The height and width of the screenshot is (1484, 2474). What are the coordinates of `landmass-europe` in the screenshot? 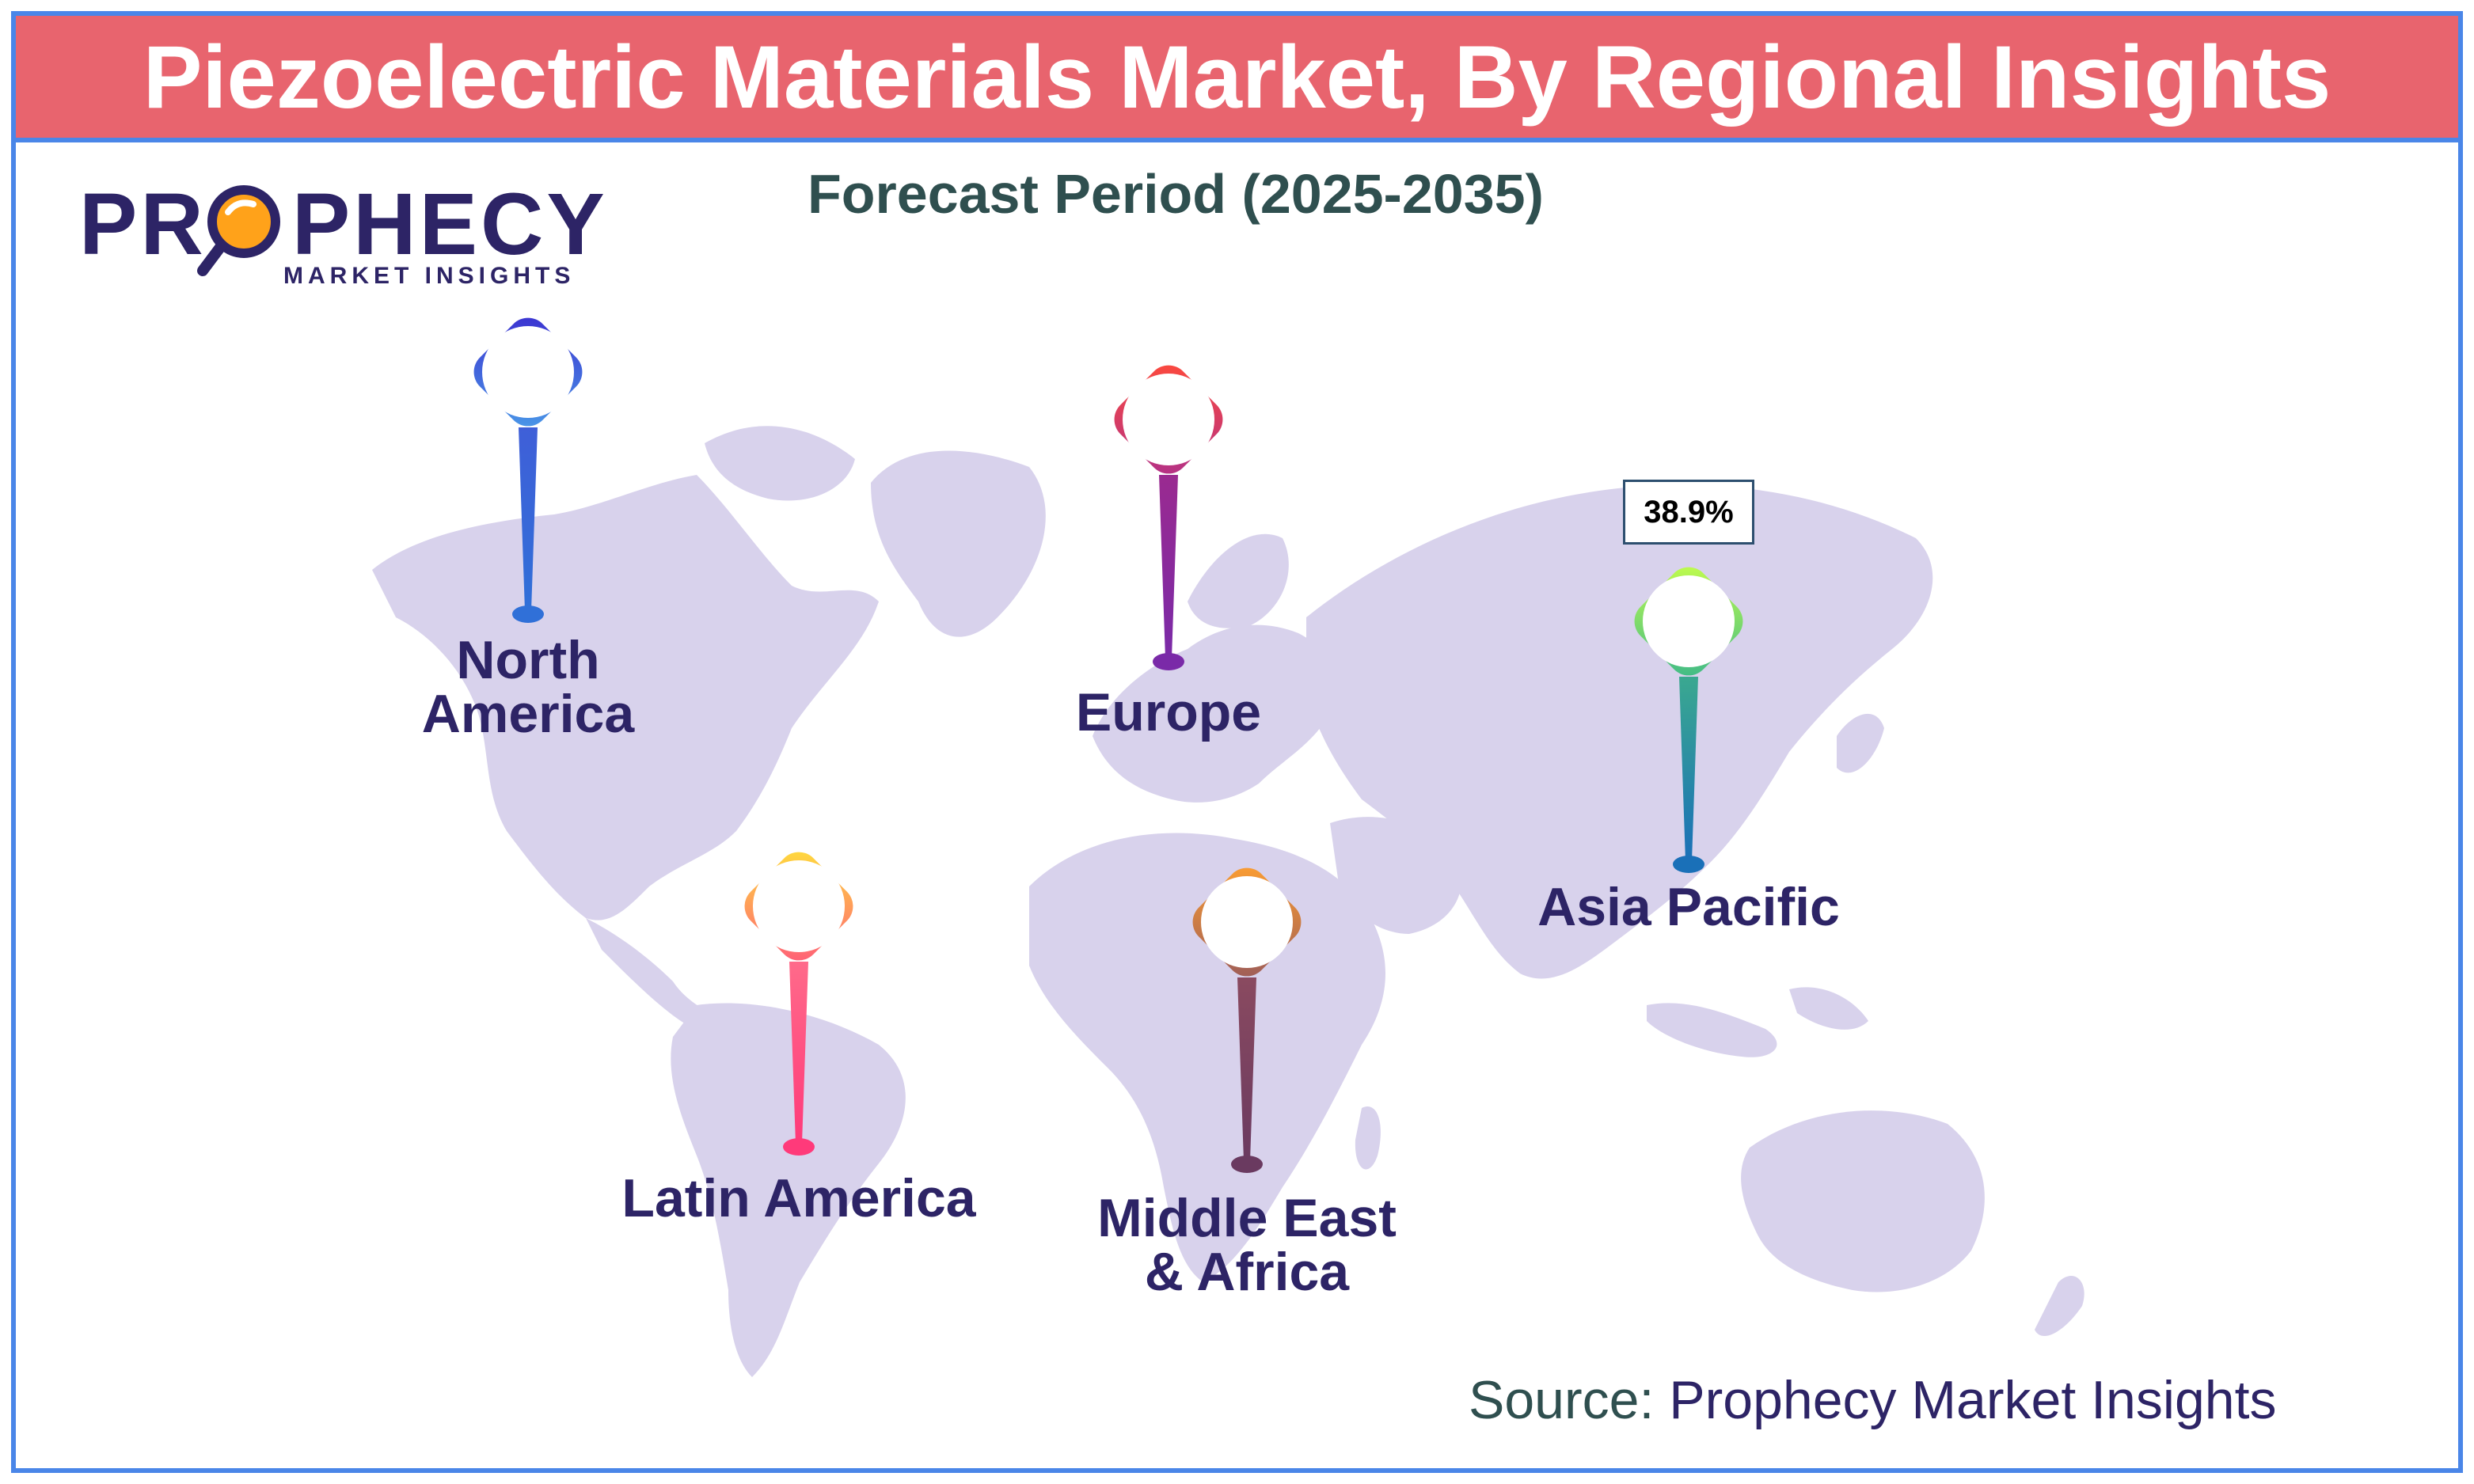 It's located at (1215, 713).